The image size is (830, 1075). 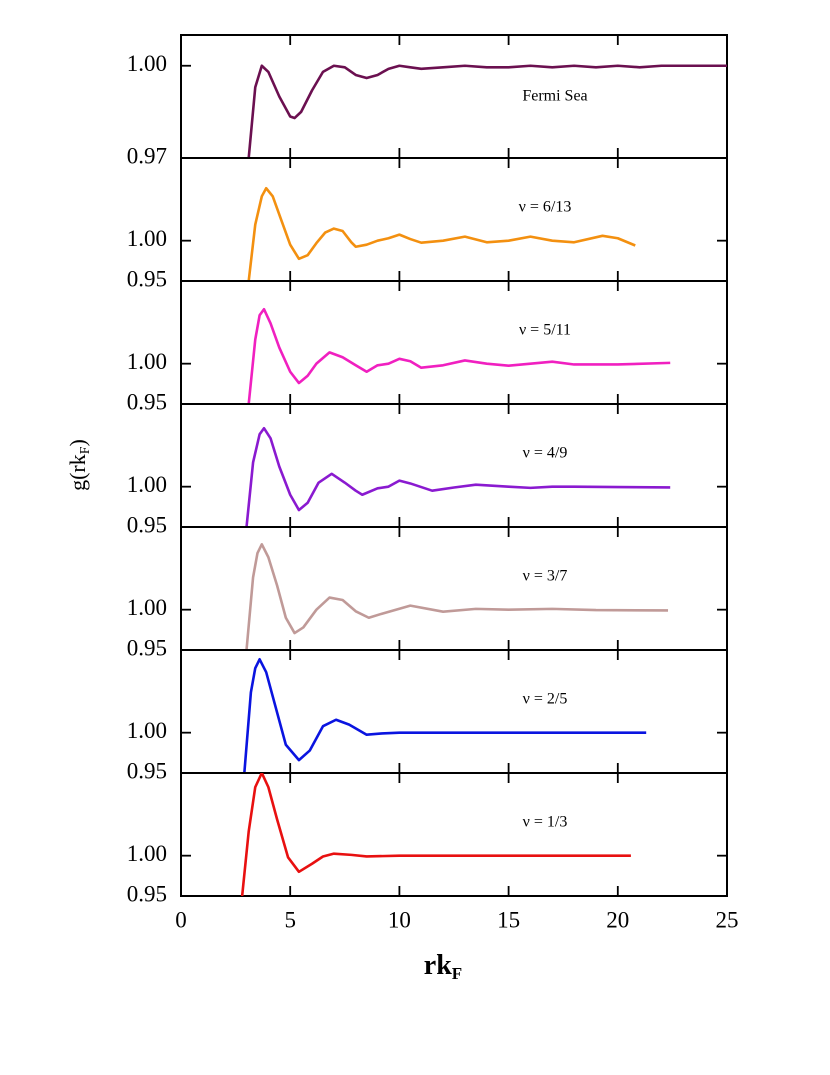 What do you see at coordinates (554, 96) in the screenshot?
I see `series-label: Fermi Sea` at bounding box center [554, 96].